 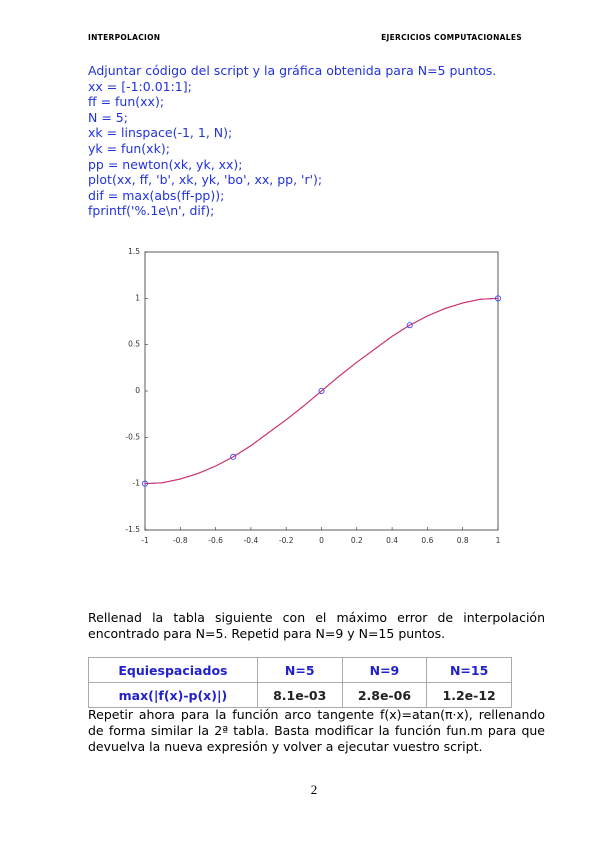 I want to click on y-tick-label: 1, so click(x=137, y=297).